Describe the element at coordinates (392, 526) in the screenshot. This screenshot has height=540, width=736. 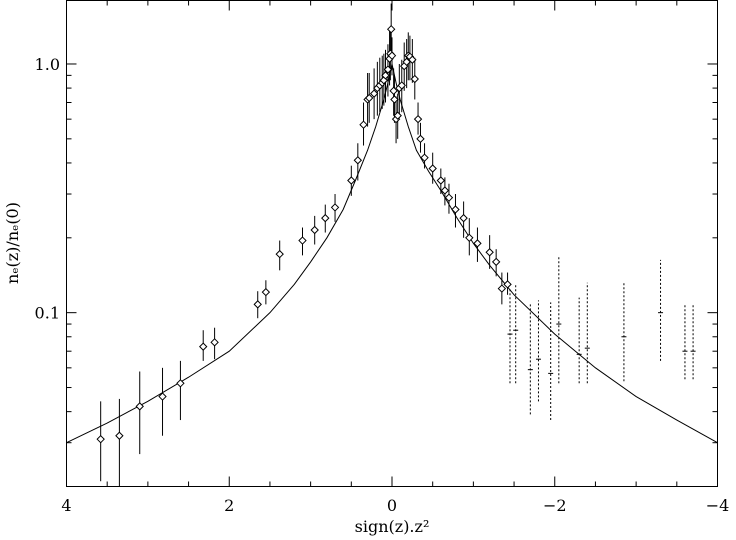
I see `x-axis-label: sign(z).z²` at that location.